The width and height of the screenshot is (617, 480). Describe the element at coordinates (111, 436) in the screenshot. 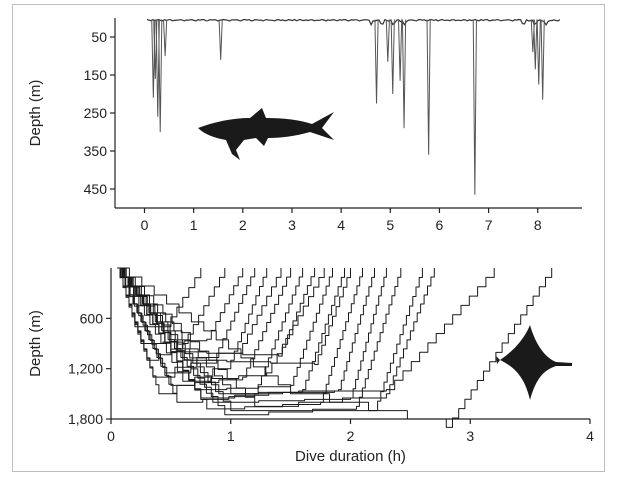

I see `bottom-x-tick-label: 0` at that location.